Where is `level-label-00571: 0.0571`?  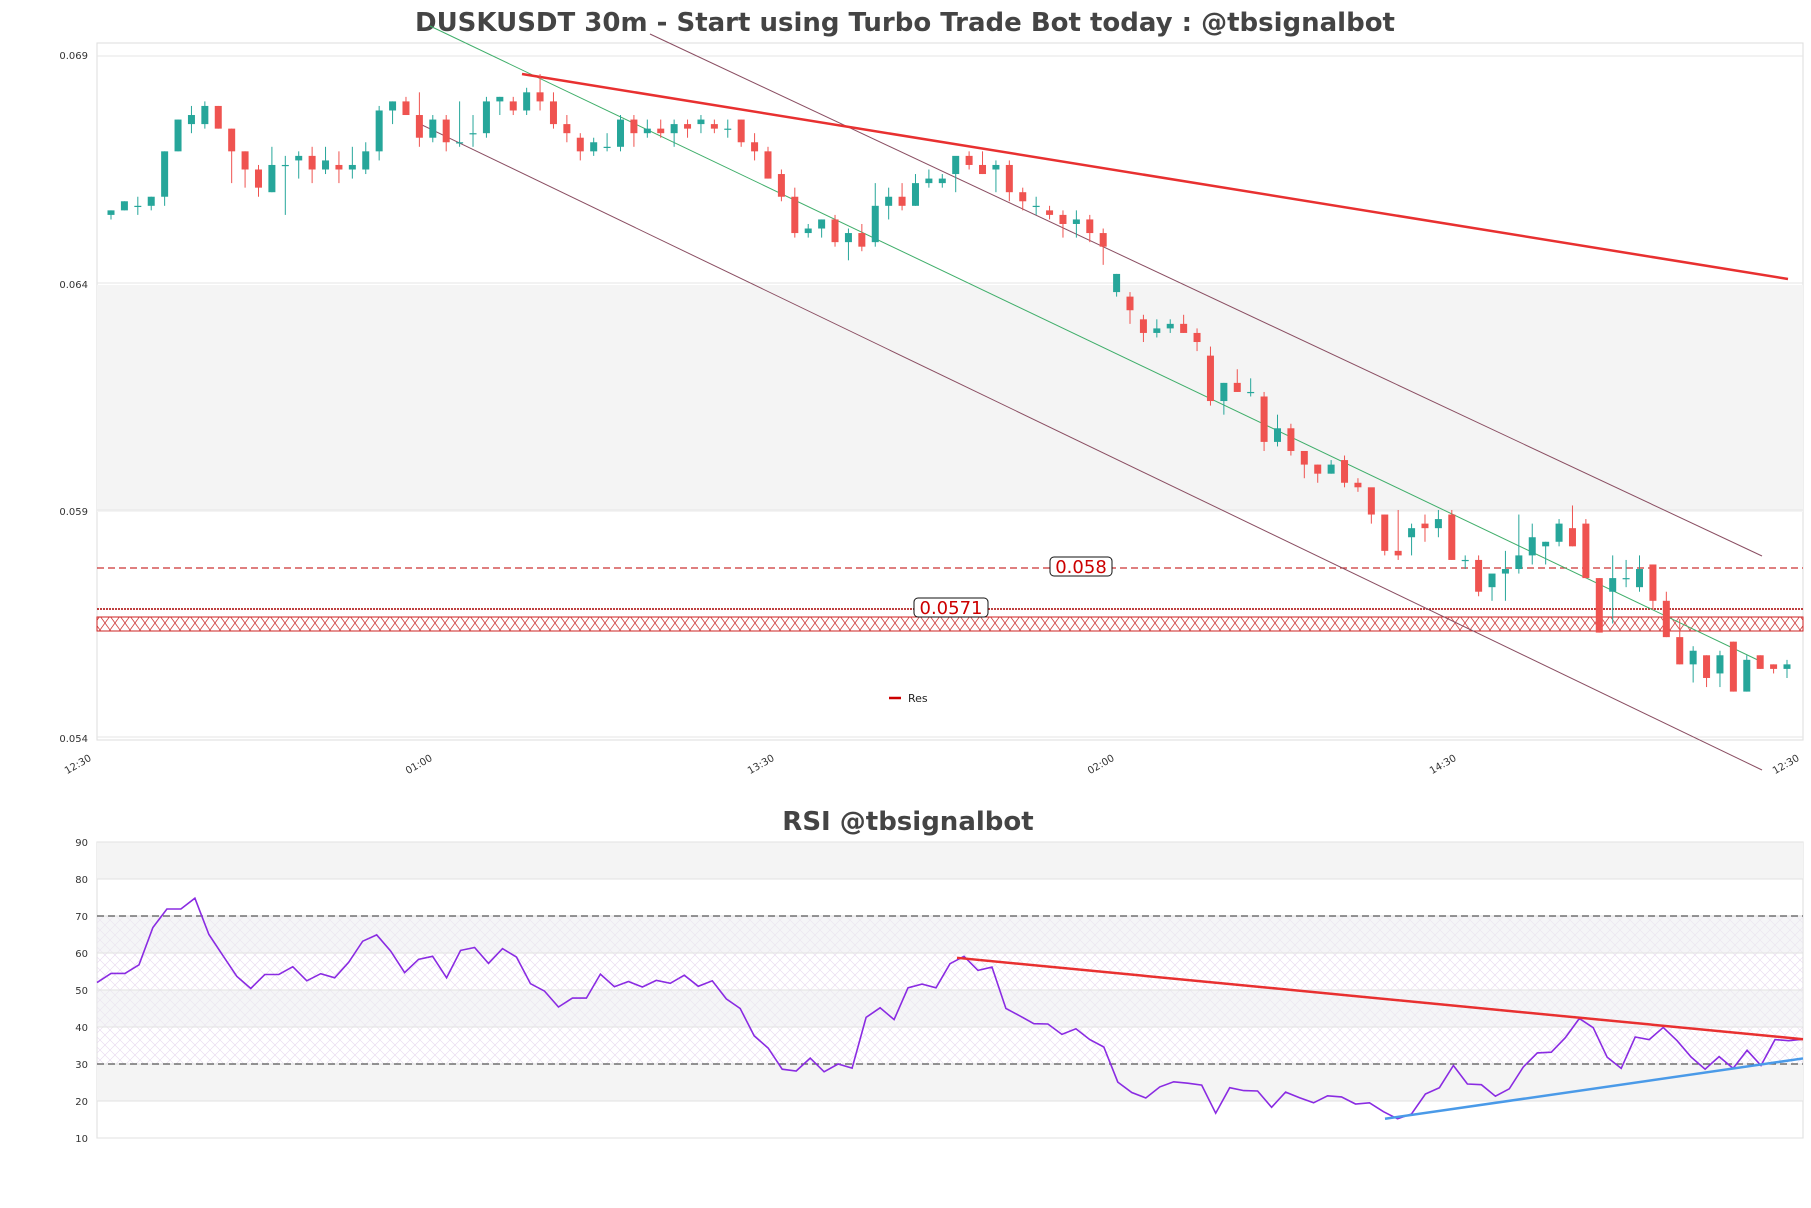 level-label-00571: 0.0571 is located at coordinates (951, 608).